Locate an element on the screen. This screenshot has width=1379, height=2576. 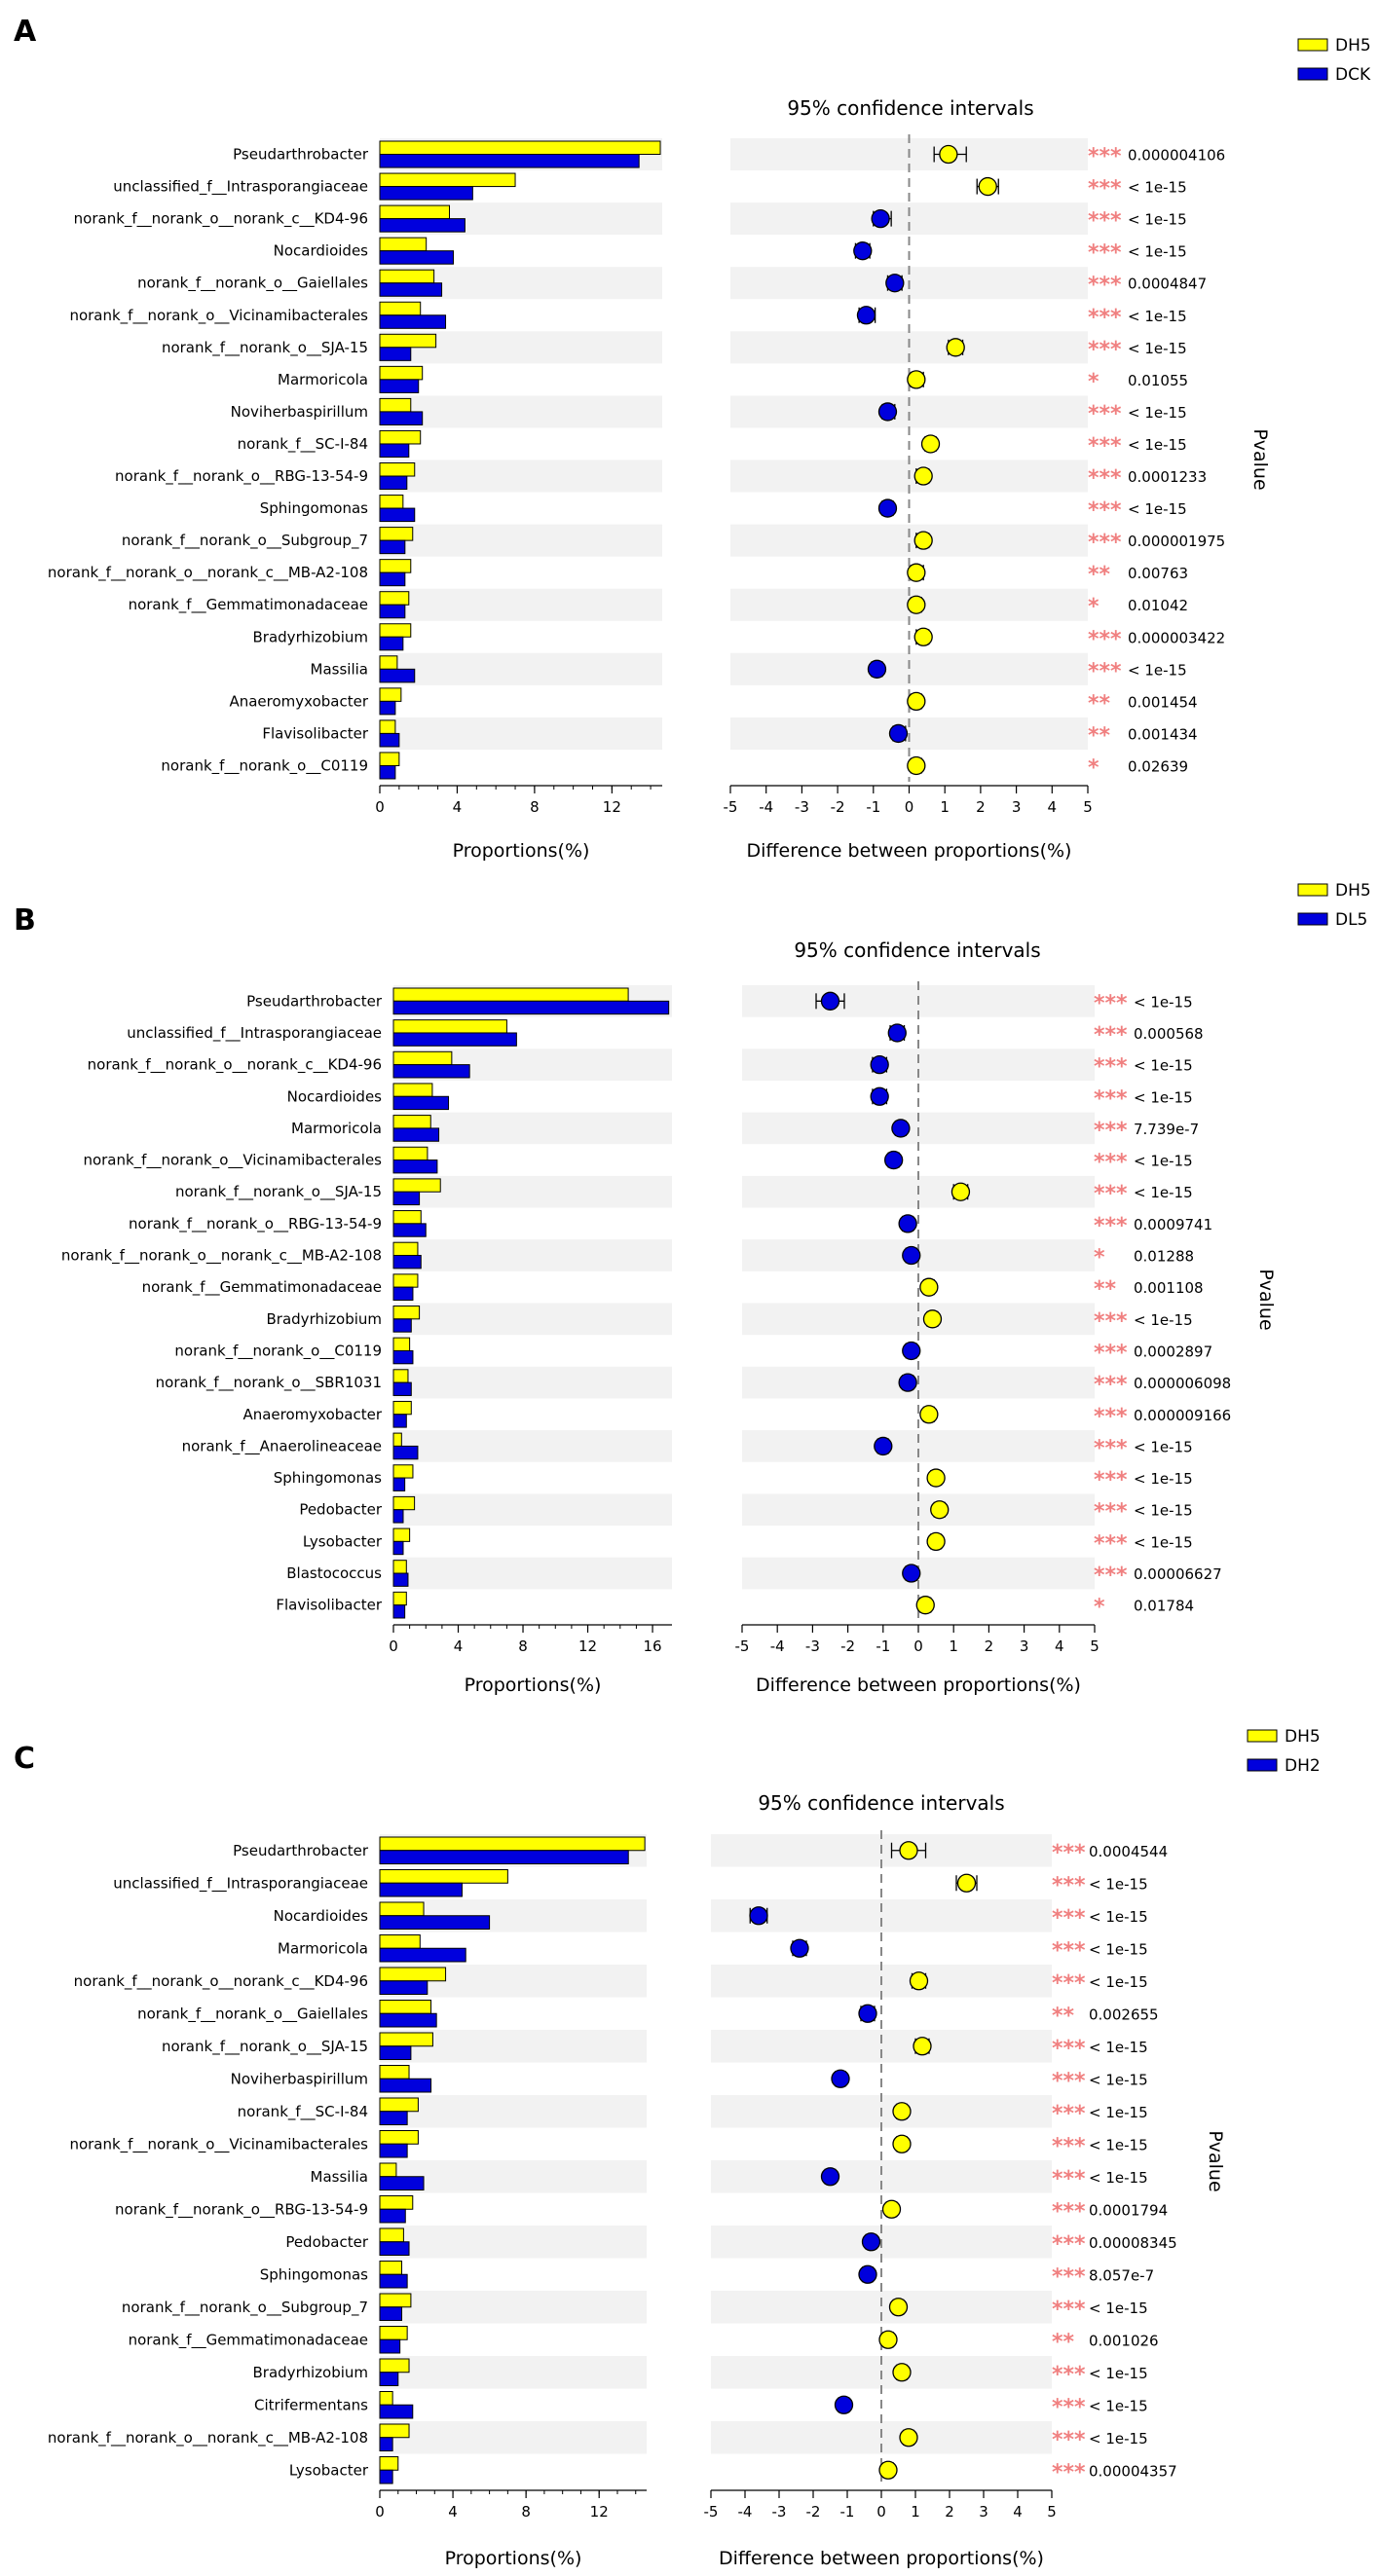
category-label: norank_f__Gemmatimonadaceae is located at coordinates (262, 1287).